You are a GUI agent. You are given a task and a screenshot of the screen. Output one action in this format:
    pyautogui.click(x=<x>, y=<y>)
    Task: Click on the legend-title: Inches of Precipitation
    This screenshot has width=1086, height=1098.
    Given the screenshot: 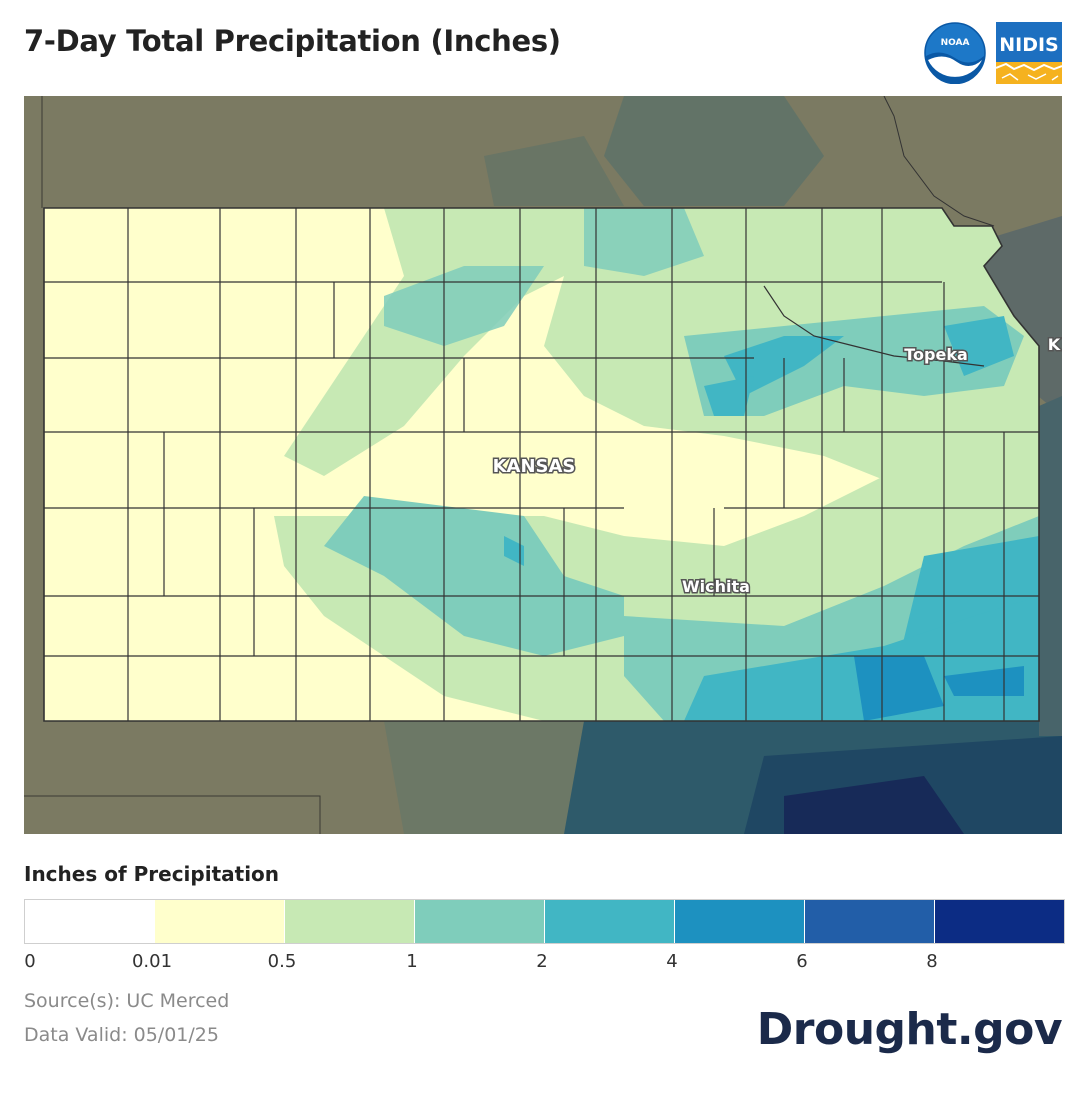 What is the action you would take?
    pyautogui.click(x=152, y=874)
    